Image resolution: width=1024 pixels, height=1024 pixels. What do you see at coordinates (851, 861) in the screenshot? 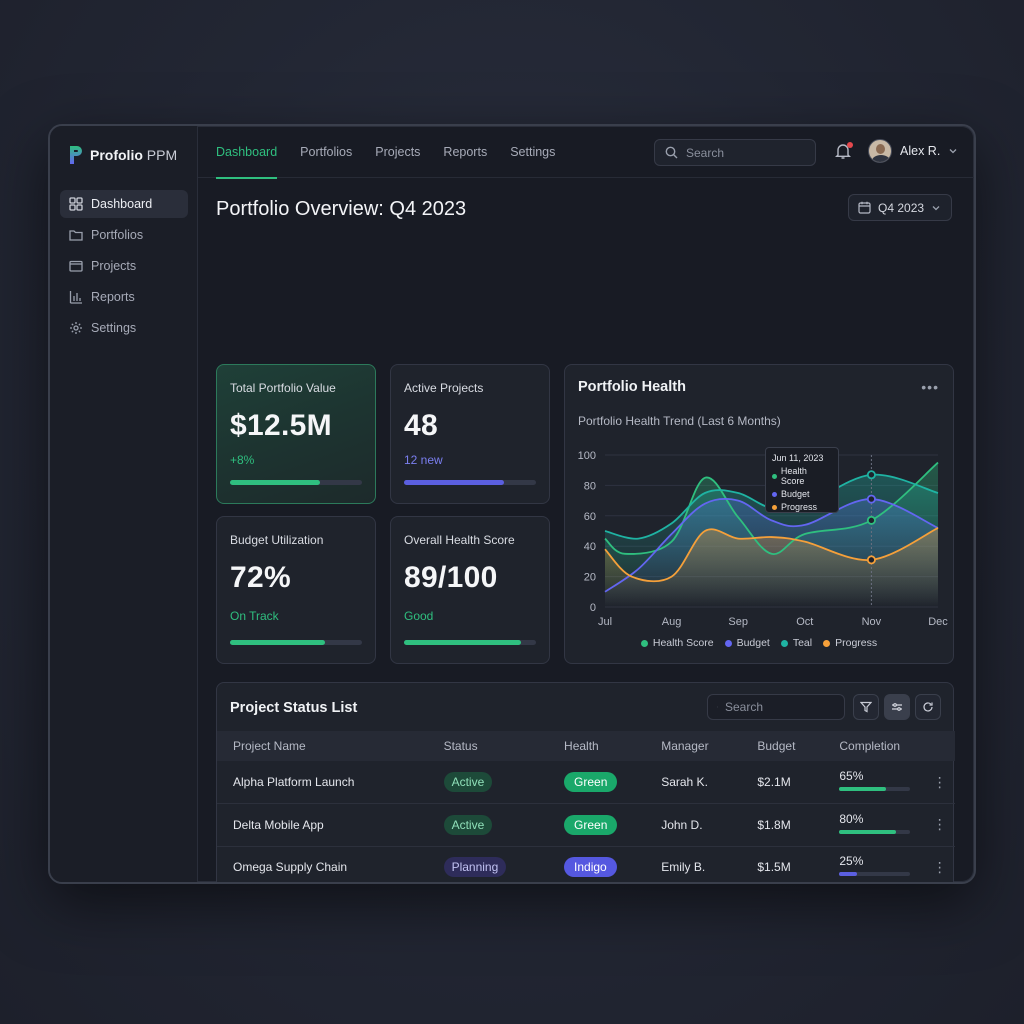
I see `completion-percent: 25%` at bounding box center [851, 861].